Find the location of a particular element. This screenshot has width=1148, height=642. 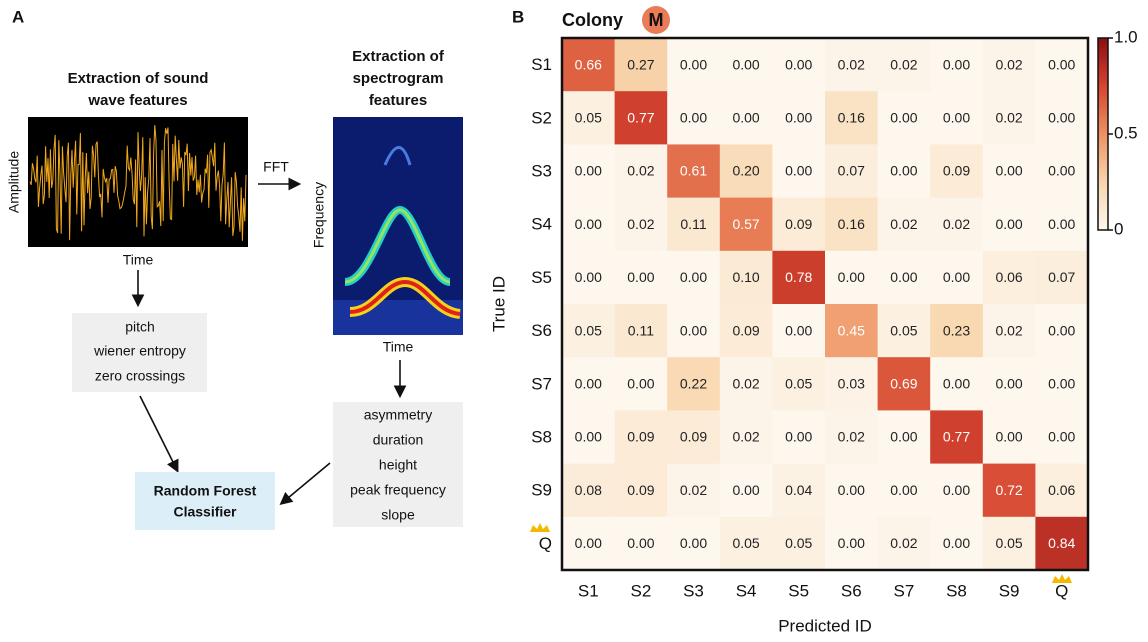

feature: duration is located at coordinates (398, 440).